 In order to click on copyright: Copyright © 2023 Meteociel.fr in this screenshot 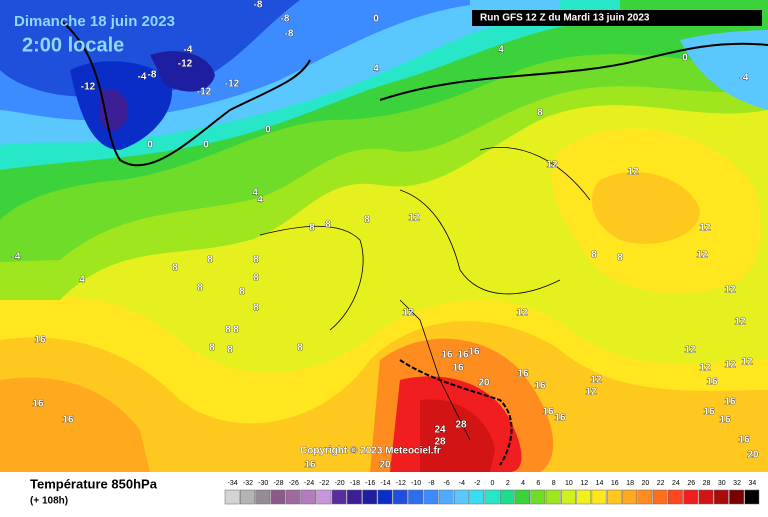, I will do `click(370, 451)`.